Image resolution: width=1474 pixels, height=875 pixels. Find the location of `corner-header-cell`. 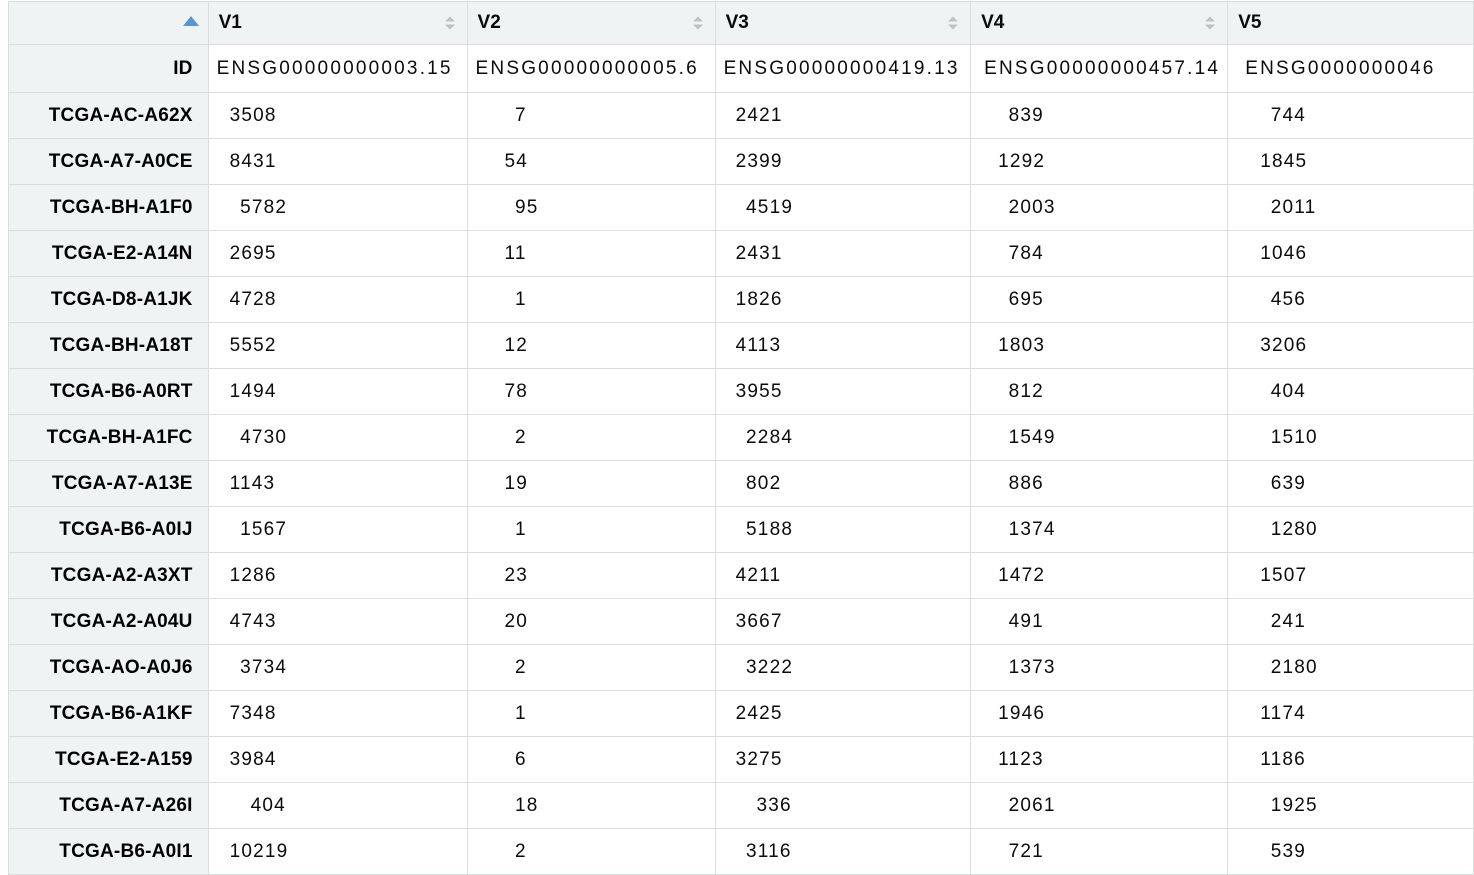

corner-header-cell is located at coordinates (108, 23).